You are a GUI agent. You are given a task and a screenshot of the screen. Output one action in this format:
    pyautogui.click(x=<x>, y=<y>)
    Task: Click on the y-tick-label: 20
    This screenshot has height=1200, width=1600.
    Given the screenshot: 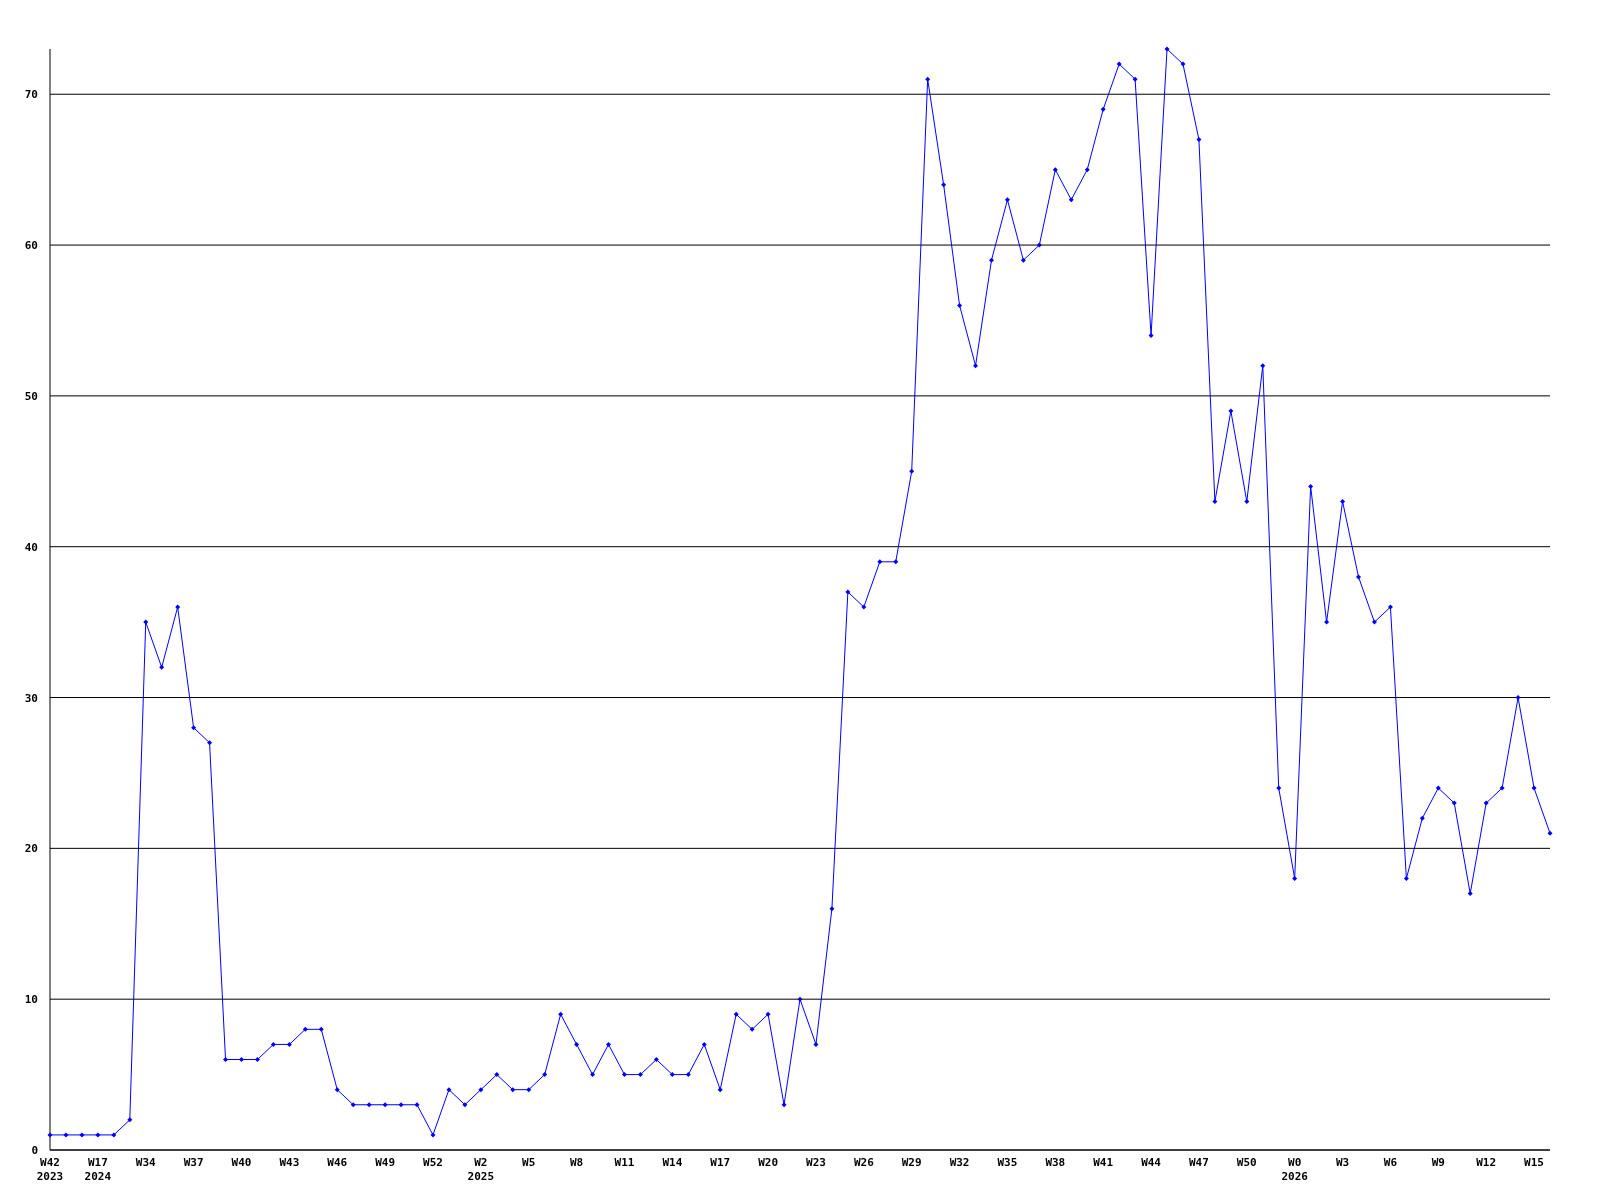 What is the action you would take?
    pyautogui.click(x=31, y=849)
    